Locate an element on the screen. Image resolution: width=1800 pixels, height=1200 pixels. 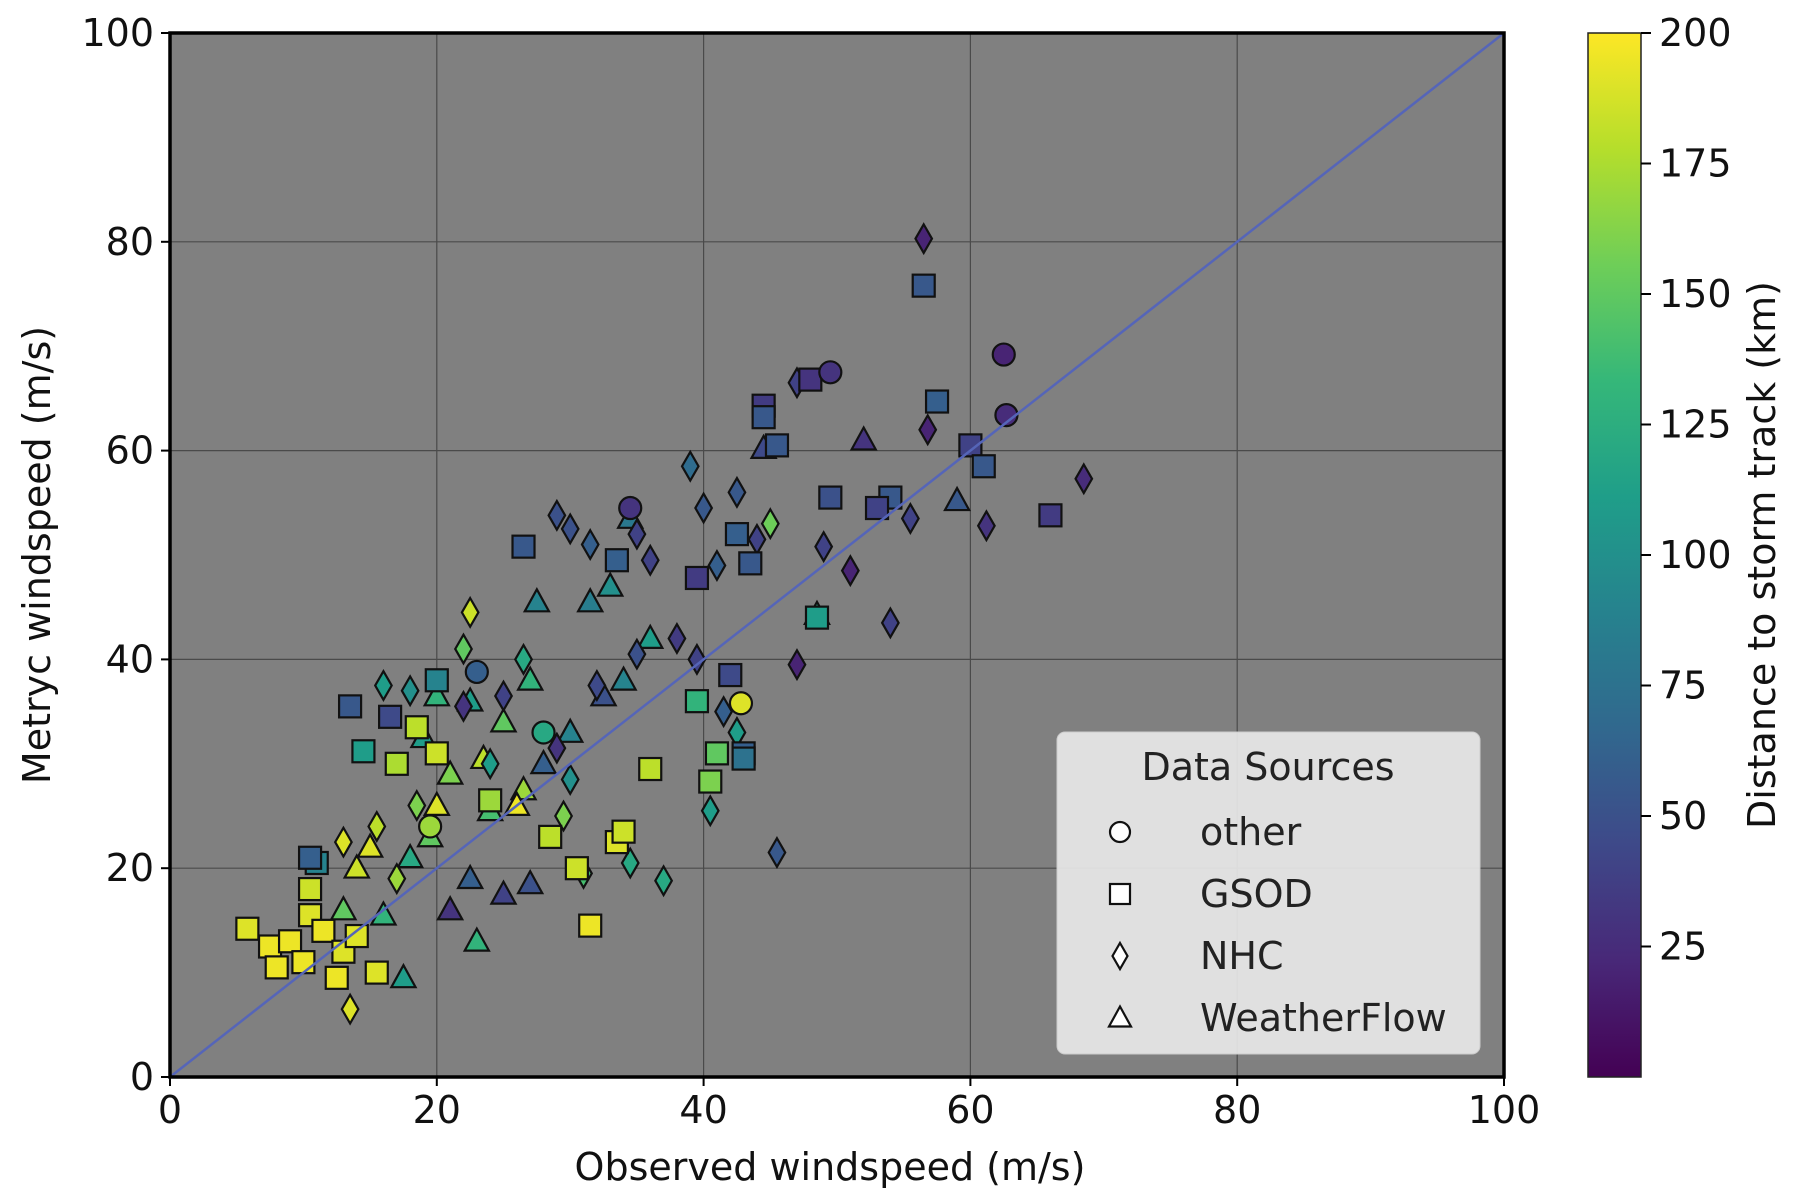
x-axis-title: Observed windspeed (m/s) is located at coordinates (830, 1167).